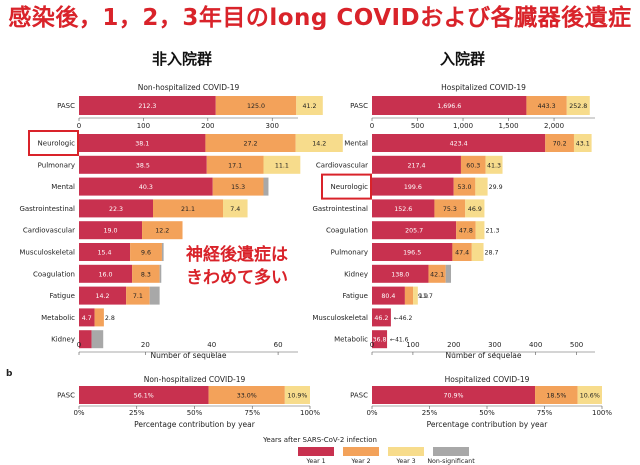  I want to click on panel-4-xlabel: Number of sequelae, so click(483, 355).